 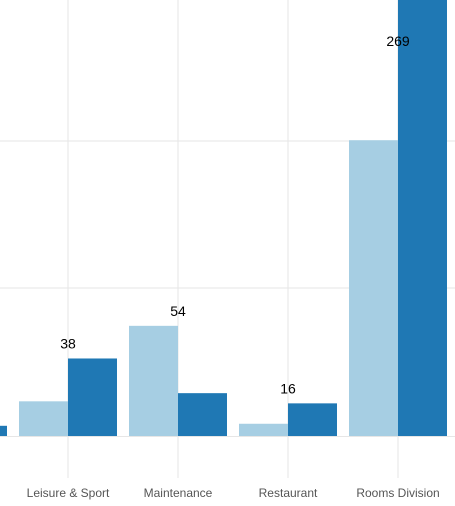 What do you see at coordinates (178, 311) in the screenshot?
I see `data-label: 54` at bounding box center [178, 311].